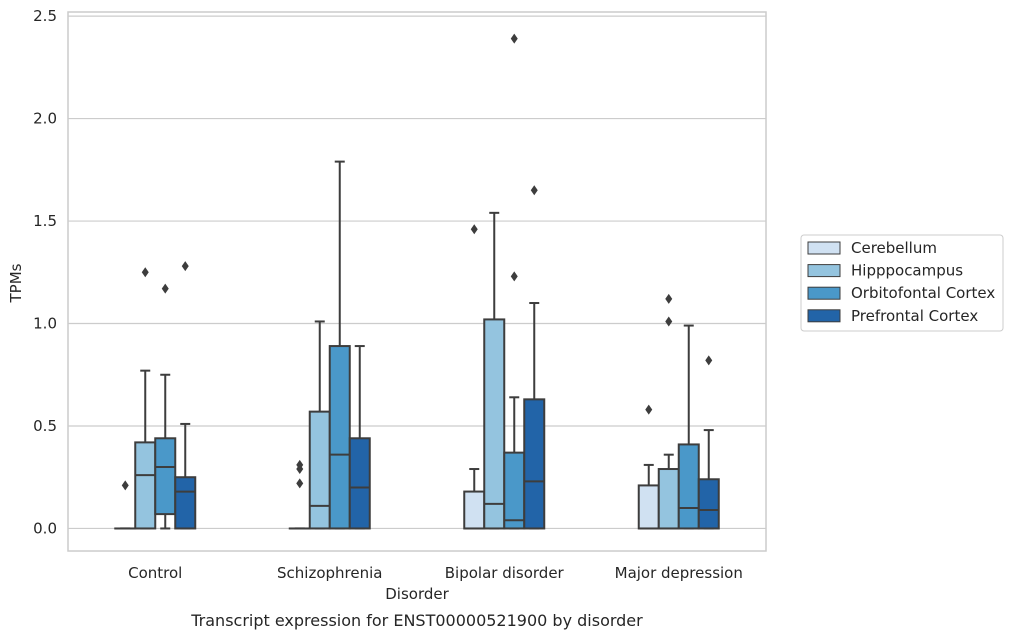  What do you see at coordinates (914, 316) in the screenshot?
I see `legend-label: Prefrontal Cortex` at bounding box center [914, 316].